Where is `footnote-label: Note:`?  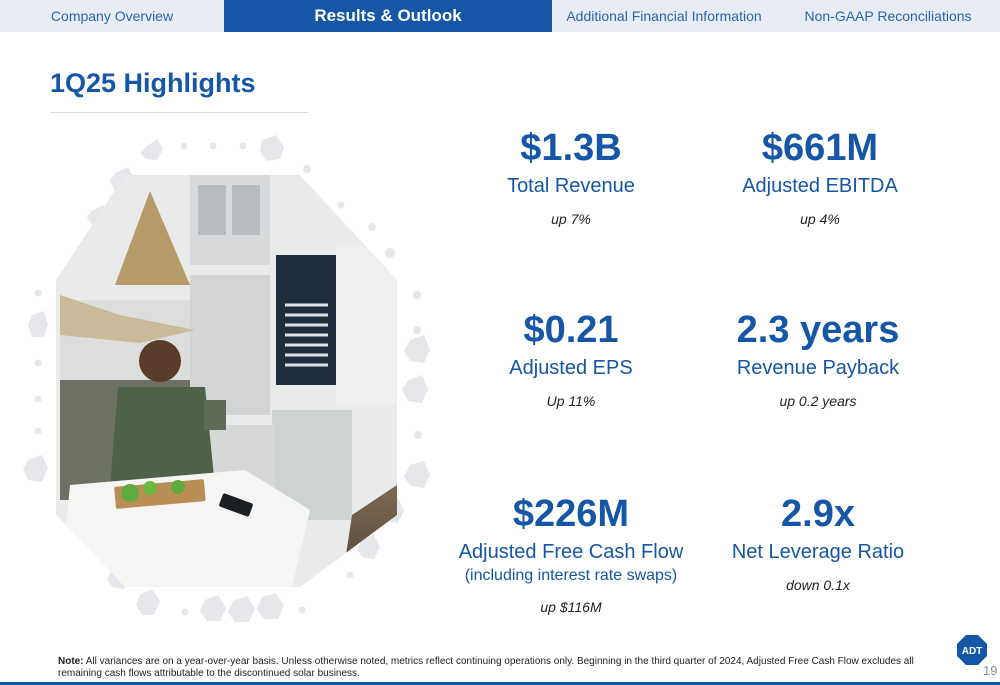
footnote-label: Note: is located at coordinates (71, 661).